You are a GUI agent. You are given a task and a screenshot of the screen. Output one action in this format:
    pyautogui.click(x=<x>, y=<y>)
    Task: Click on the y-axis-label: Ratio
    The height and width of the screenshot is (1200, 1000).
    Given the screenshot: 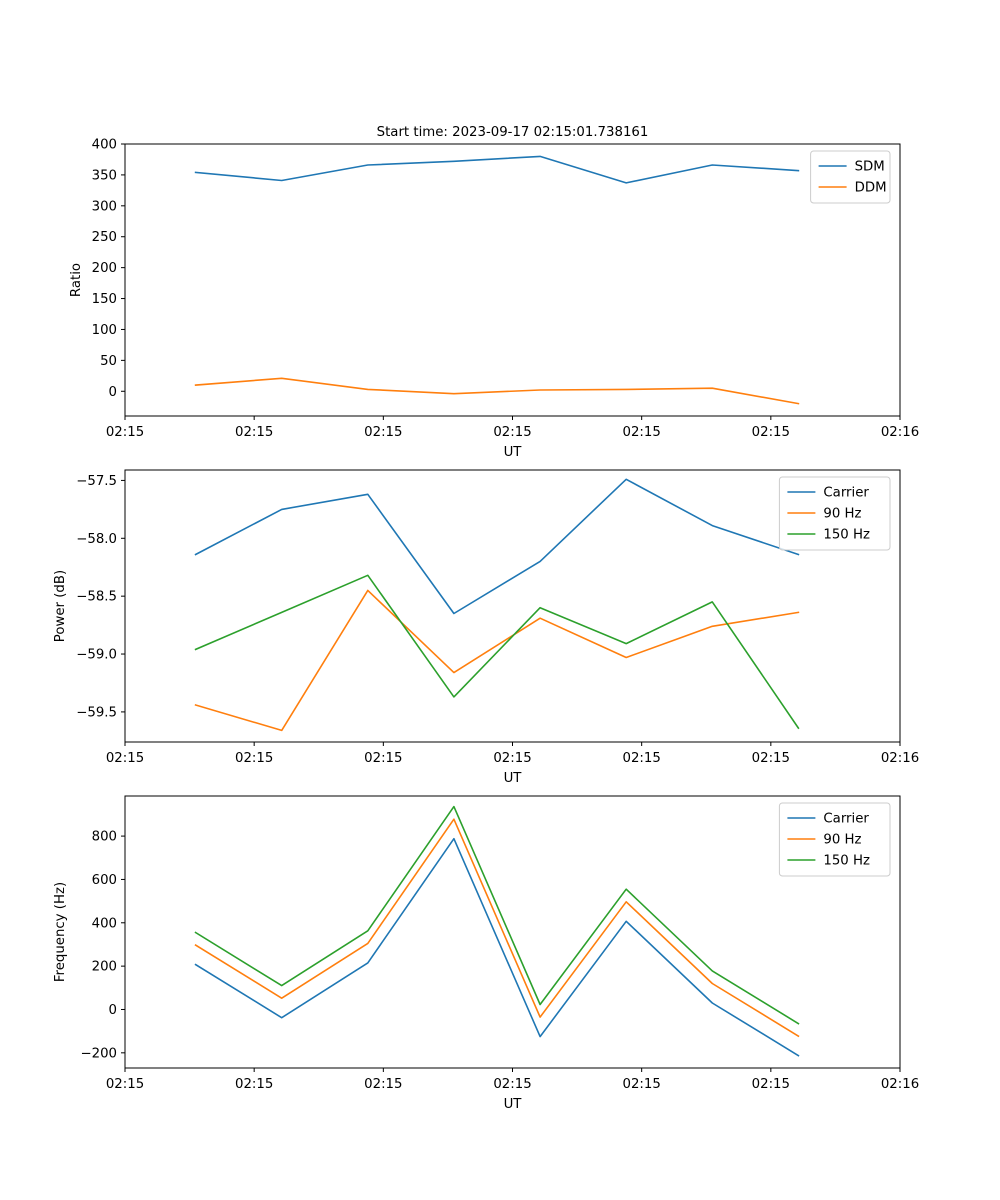 What is the action you would take?
    pyautogui.click(x=76, y=280)
    